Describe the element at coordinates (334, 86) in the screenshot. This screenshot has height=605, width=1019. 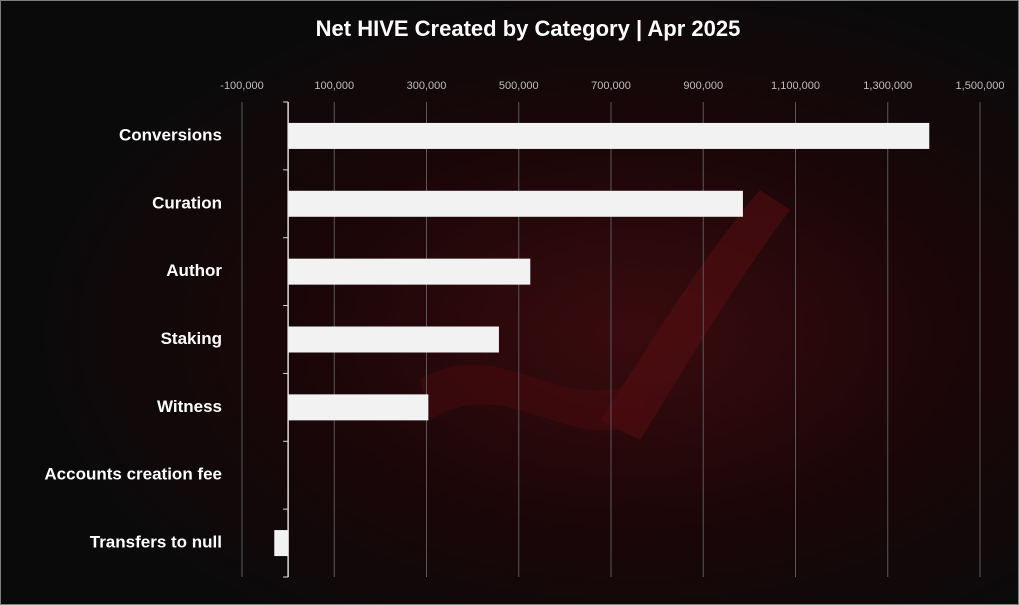
I see `x-tick-label: 100,000` at that location.